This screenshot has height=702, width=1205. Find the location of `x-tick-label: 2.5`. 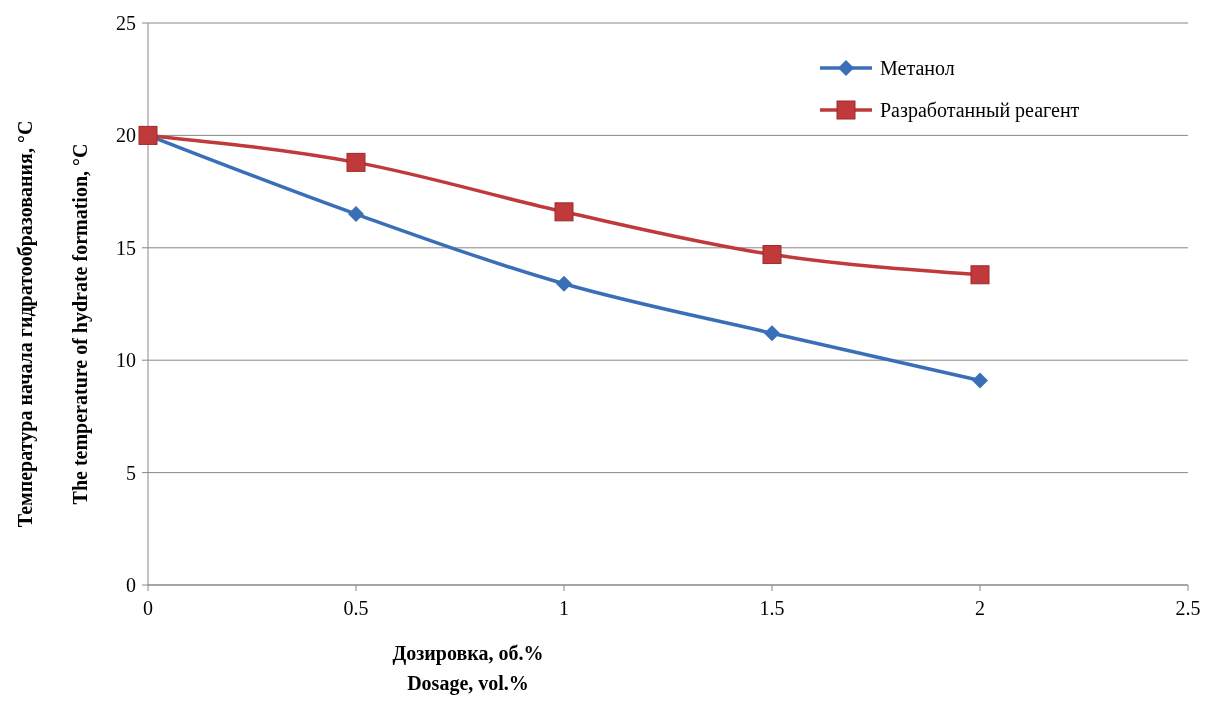

x-tick-label: 2.5 is located at coordinates (1188, 608).